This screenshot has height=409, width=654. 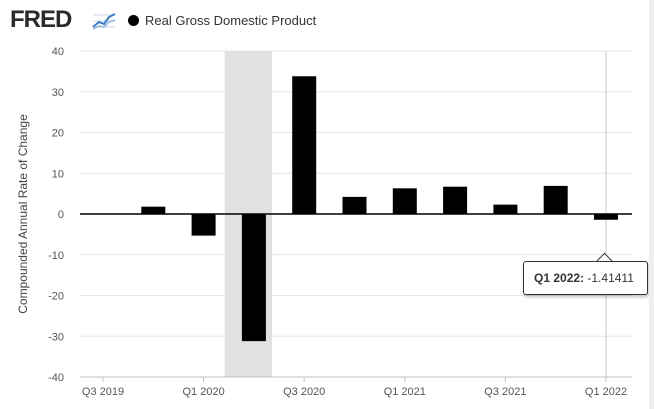 I want to click on y-tick-label: -30, so click(x=56, y=337).